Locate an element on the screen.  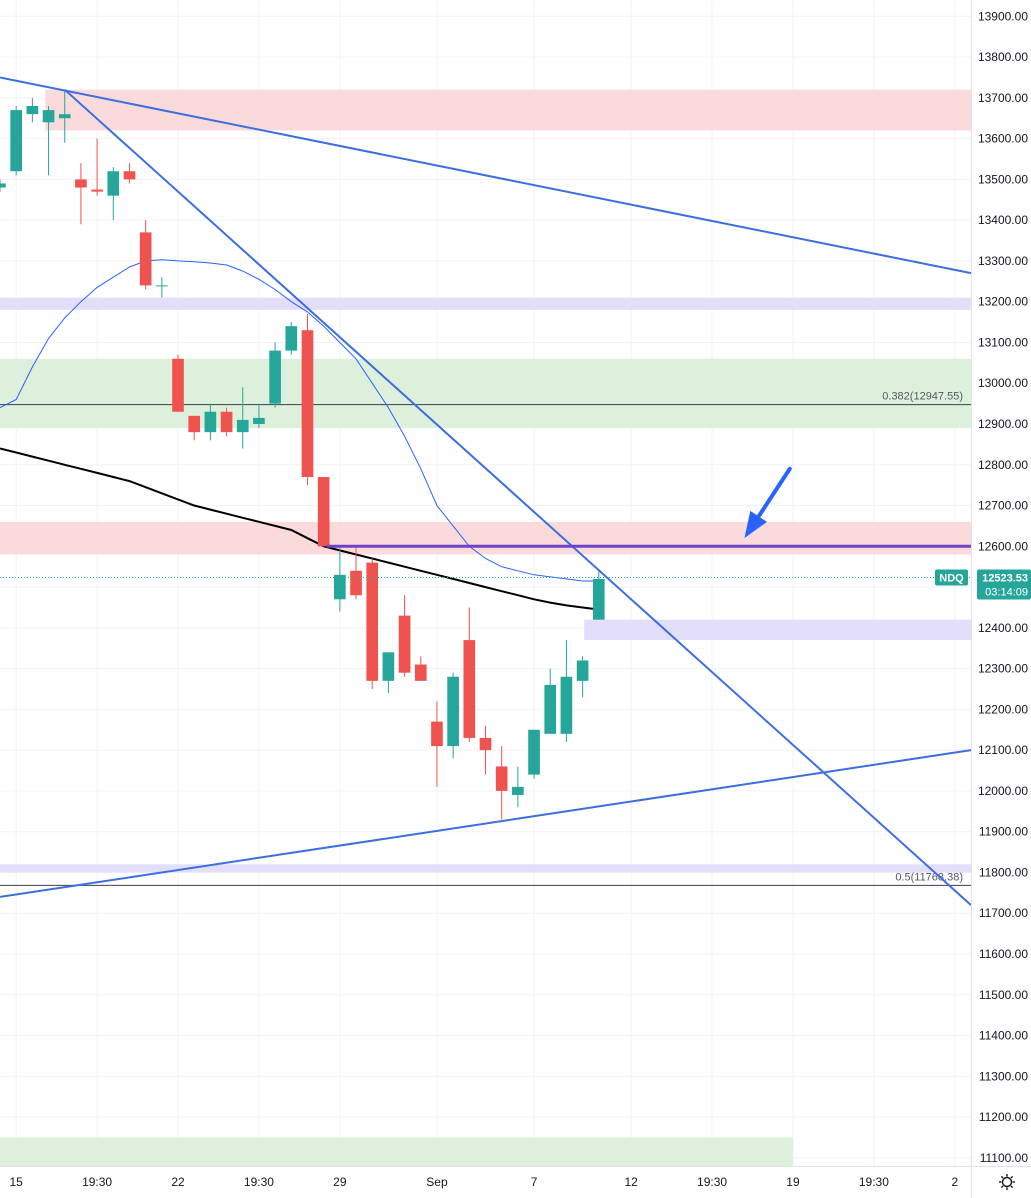
price-tick-label-16: 12300.00 is located at coordinates (1003, 669).